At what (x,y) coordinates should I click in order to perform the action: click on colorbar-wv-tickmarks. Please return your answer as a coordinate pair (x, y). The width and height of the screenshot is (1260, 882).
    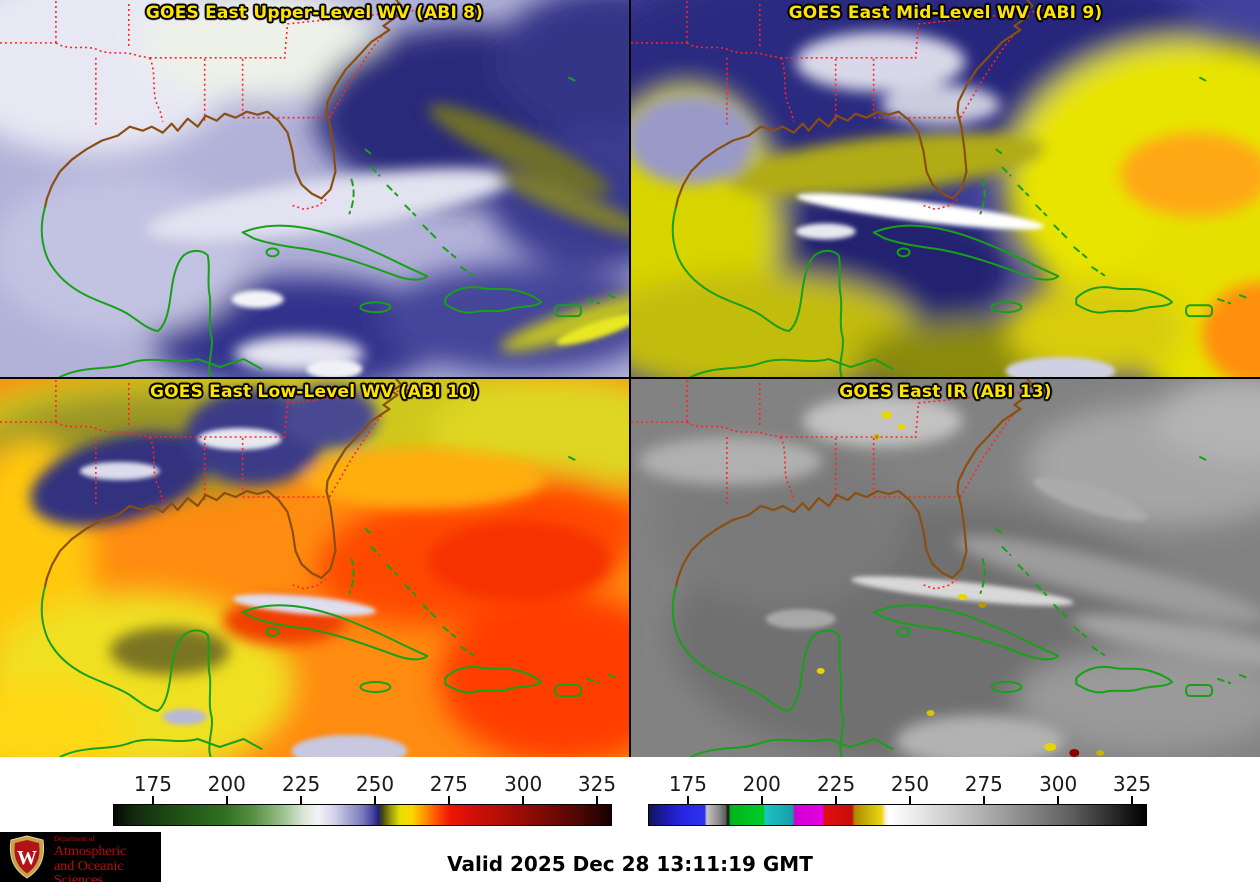
    Looking at the image, I should click on (362, 800).